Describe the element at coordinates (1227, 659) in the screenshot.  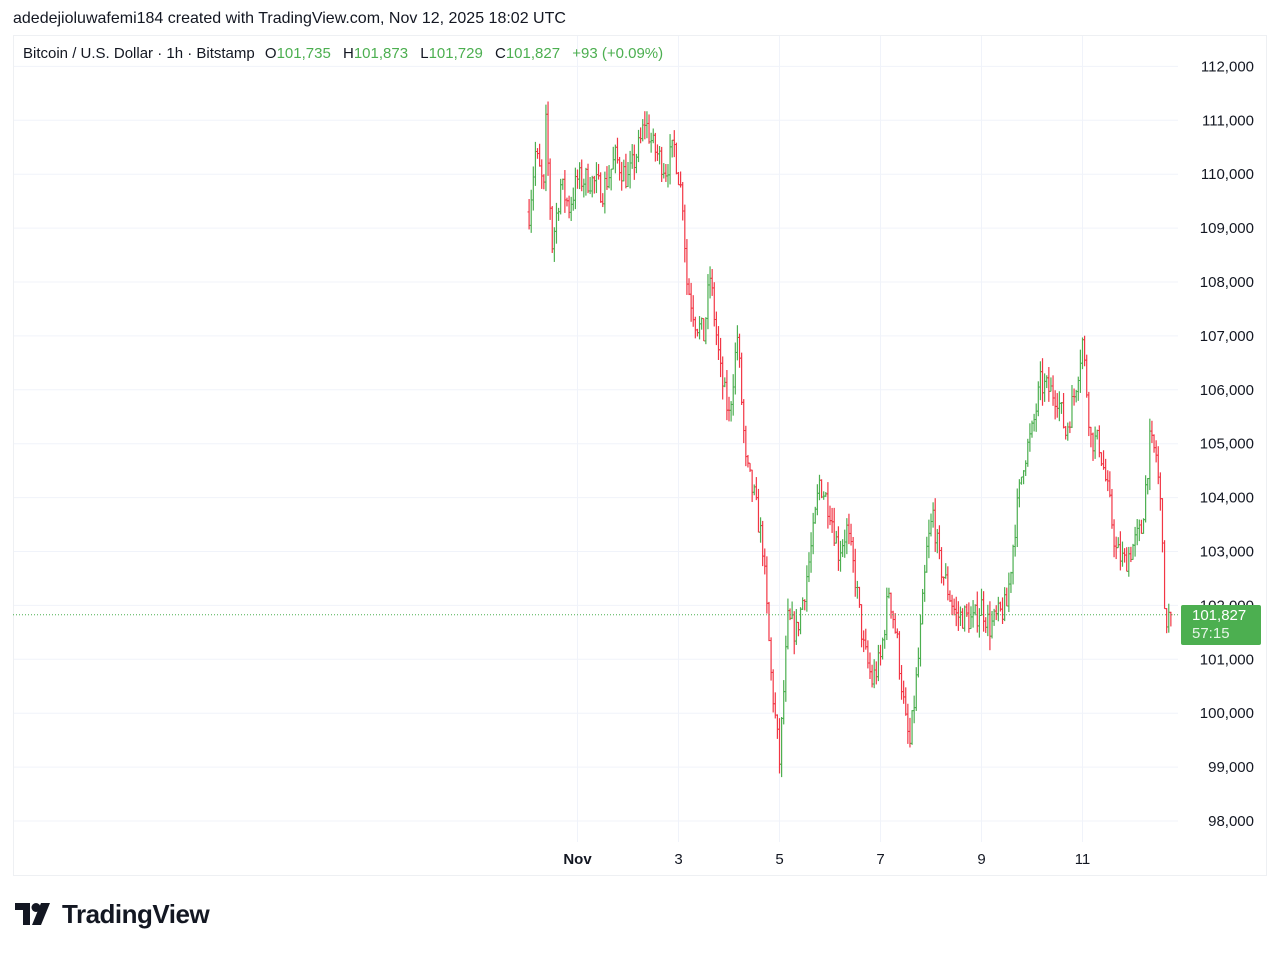
I see `price-tick-label: 101,000` at that location.